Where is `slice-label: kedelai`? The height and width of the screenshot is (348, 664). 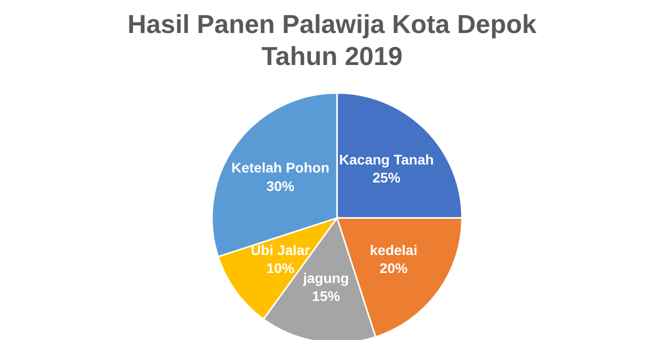
slice-label: kedelai is located at coordinates (394, 250).